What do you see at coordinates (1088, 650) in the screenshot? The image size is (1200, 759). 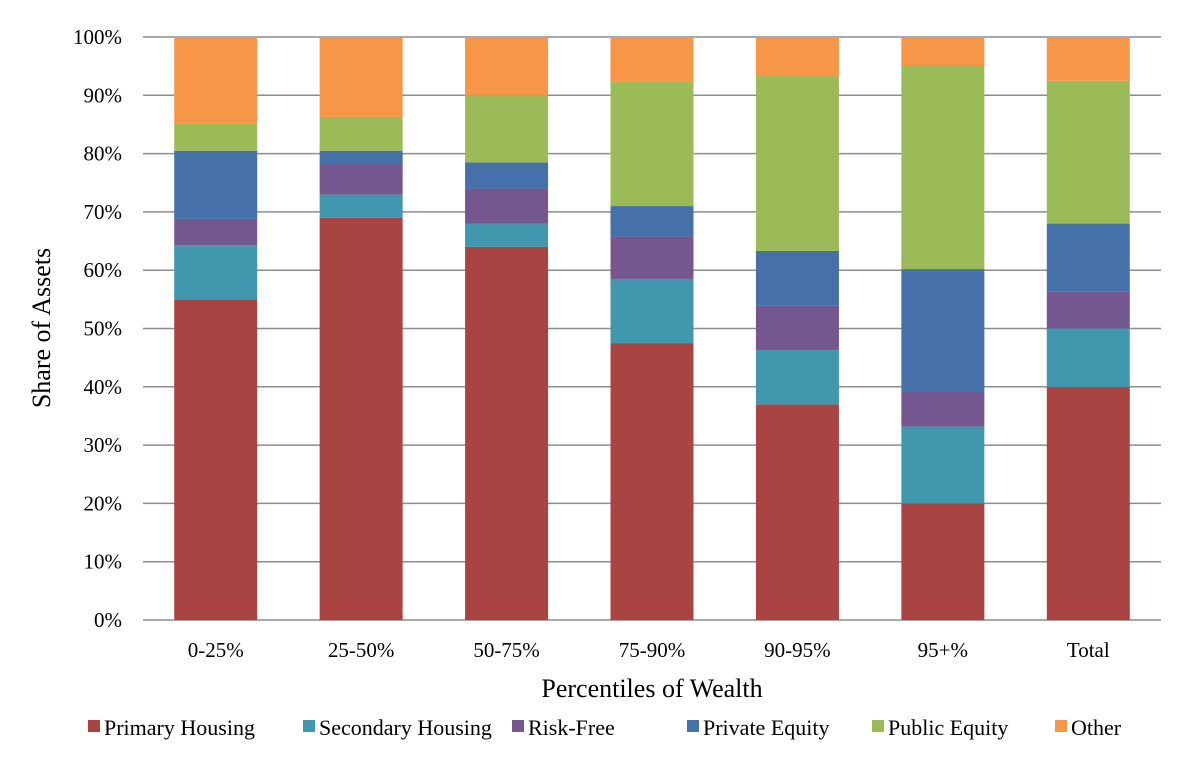 I see `x-category-label: Total` at bounding box center [1088, 650].